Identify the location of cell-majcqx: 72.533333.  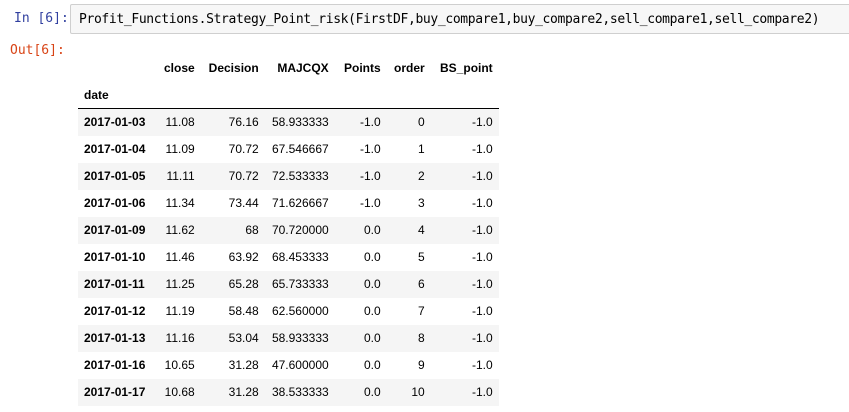
(300, 176).